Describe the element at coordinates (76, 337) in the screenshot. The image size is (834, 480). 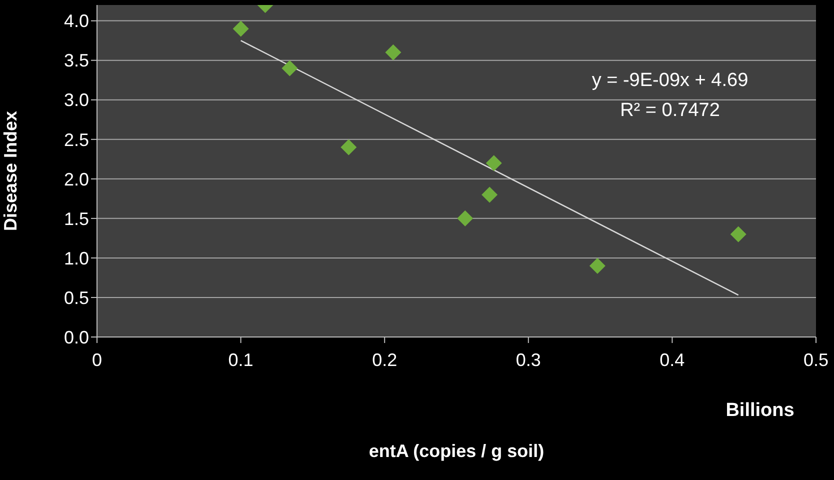
I see `y-tick-label: 0.0` at that location.